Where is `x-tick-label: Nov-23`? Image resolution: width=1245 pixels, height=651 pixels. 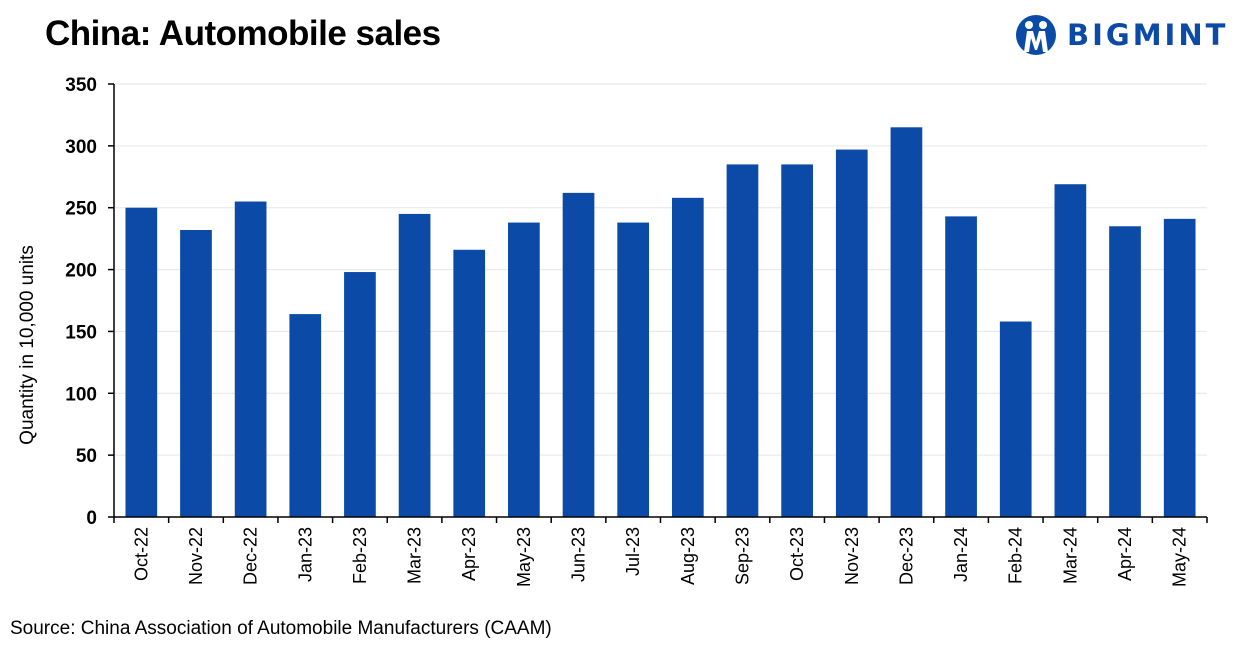 x-tick-label: Nov-23 is located at coordinates (852, 556).